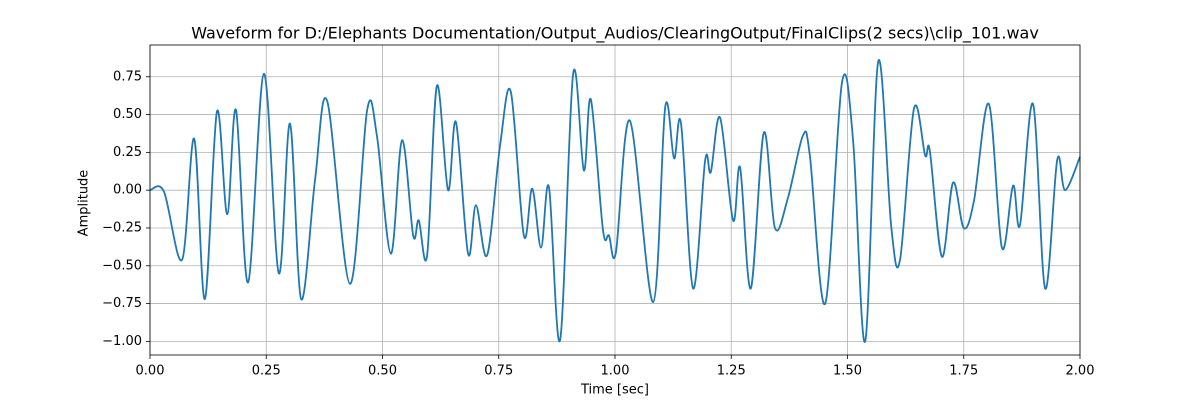 This screenshot has height=400, width=1200. I want to click on x-tick-label: 0.50, so click(382, 371).